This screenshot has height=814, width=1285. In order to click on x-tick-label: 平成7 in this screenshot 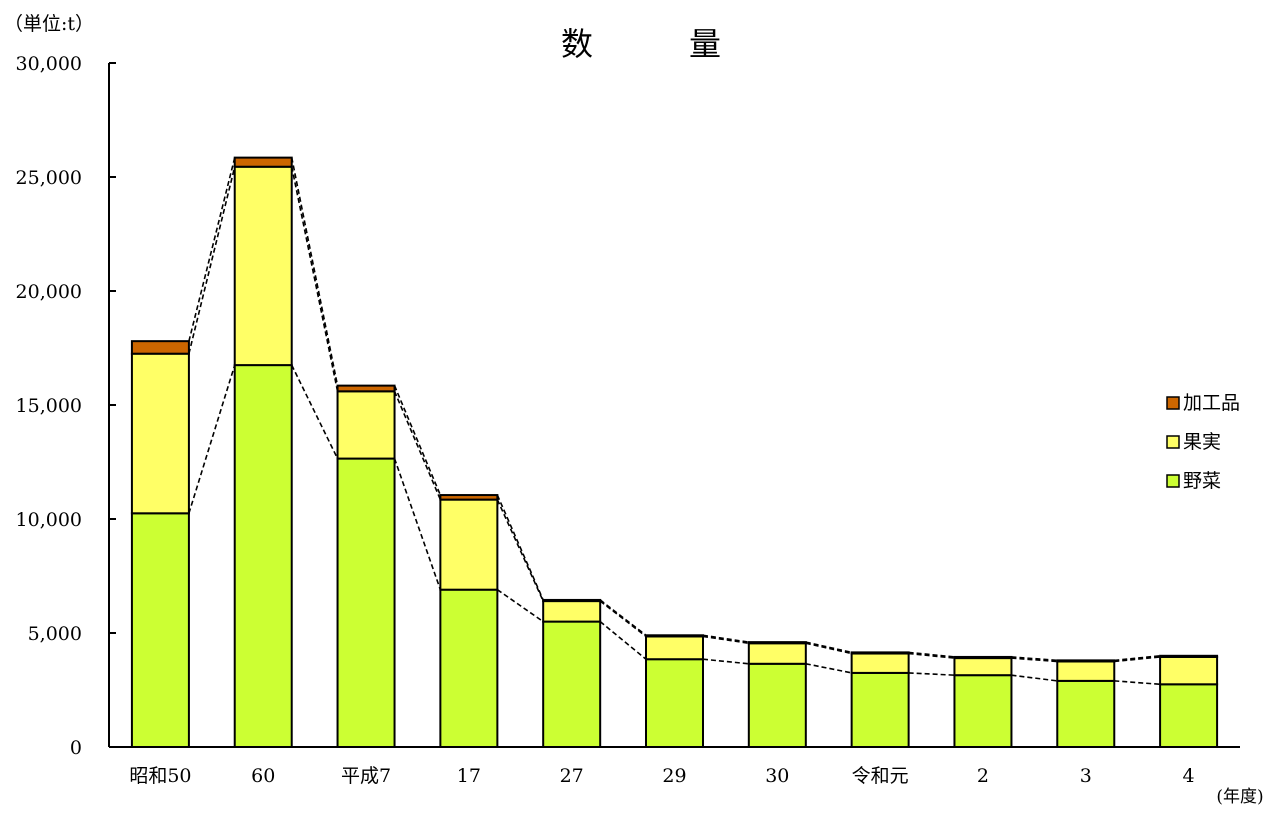, I will do `click(366, 776)`.